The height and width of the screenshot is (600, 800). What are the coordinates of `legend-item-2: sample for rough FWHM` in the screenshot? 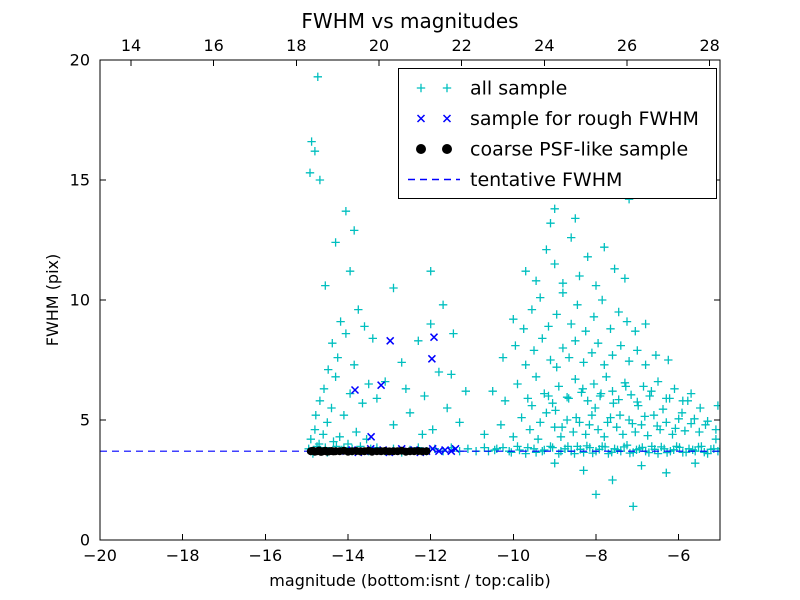 It's located at (557, 119).